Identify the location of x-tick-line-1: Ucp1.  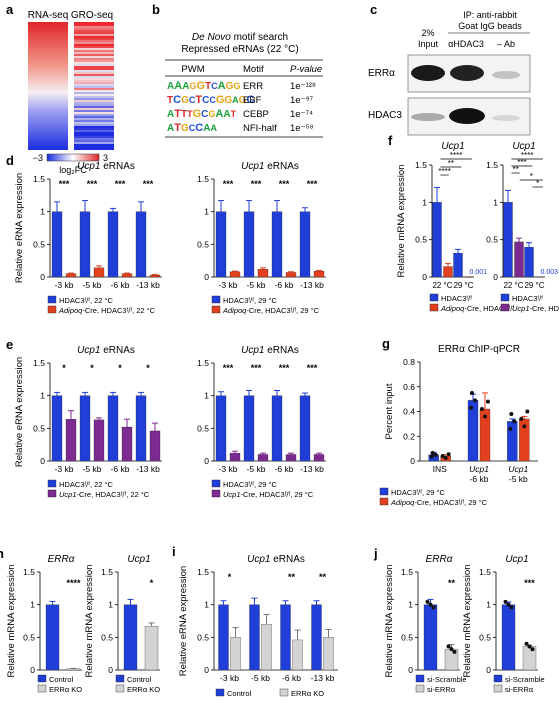
(479, 469).